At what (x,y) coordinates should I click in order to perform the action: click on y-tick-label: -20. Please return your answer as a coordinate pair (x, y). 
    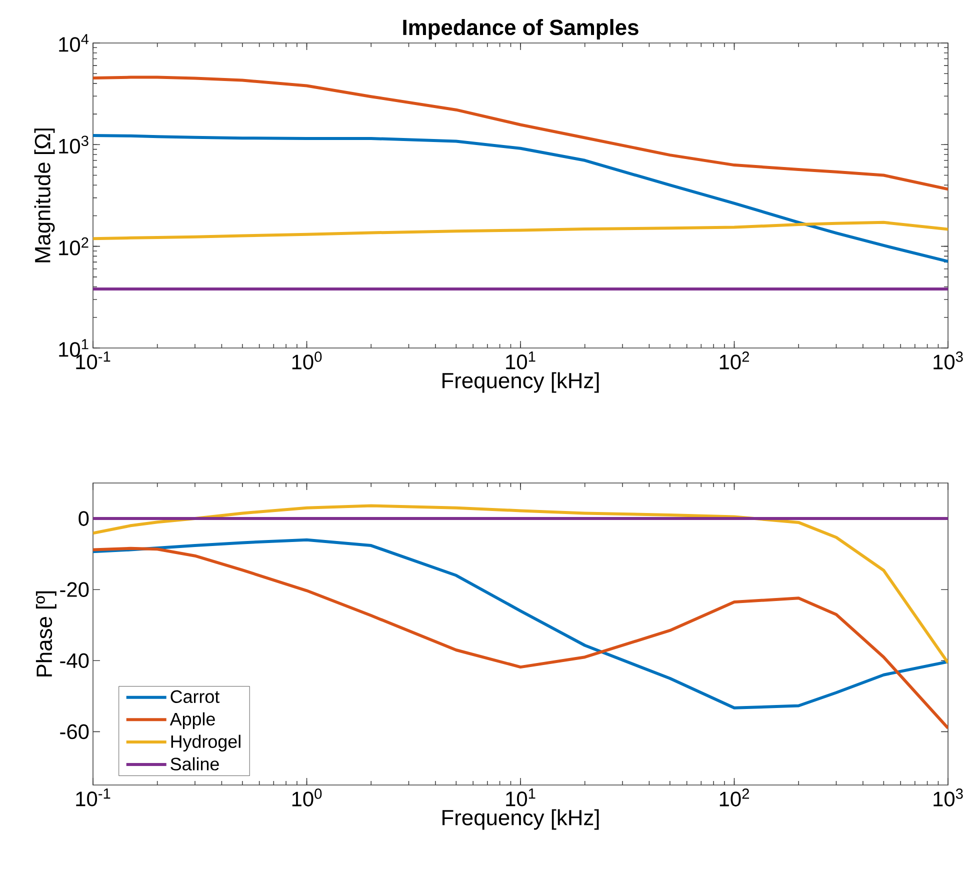
    Looking at the image, I should click on (74, 589).